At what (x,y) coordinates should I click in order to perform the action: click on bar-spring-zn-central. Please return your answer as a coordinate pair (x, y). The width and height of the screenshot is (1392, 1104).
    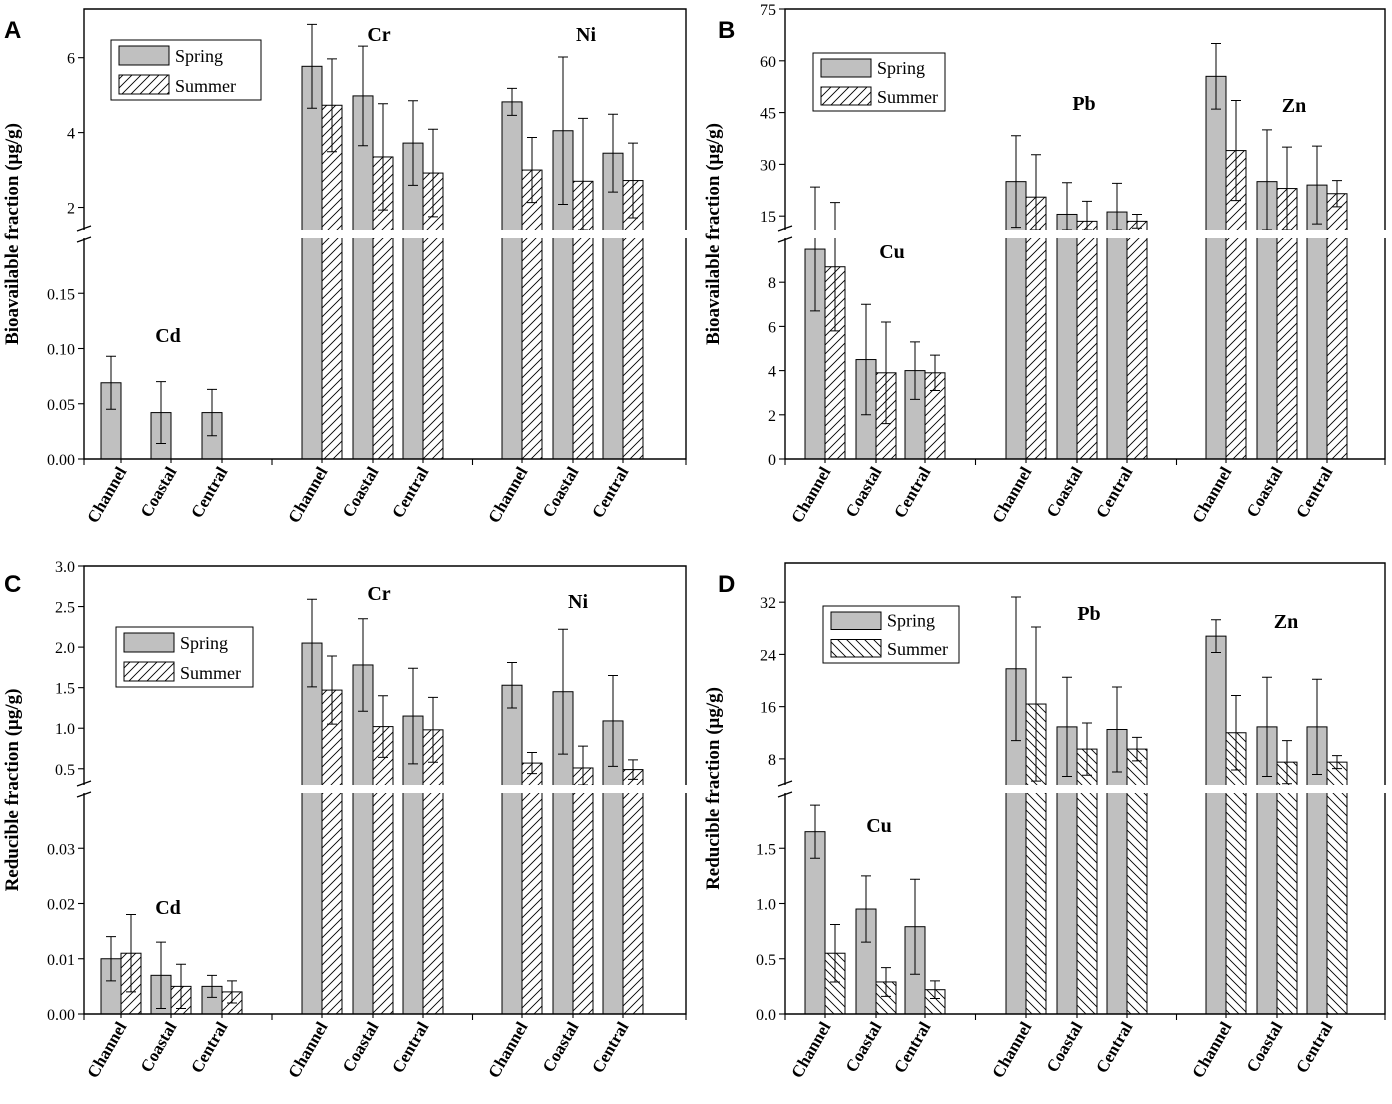
    Looking at the image, I should click on (1317, 322).